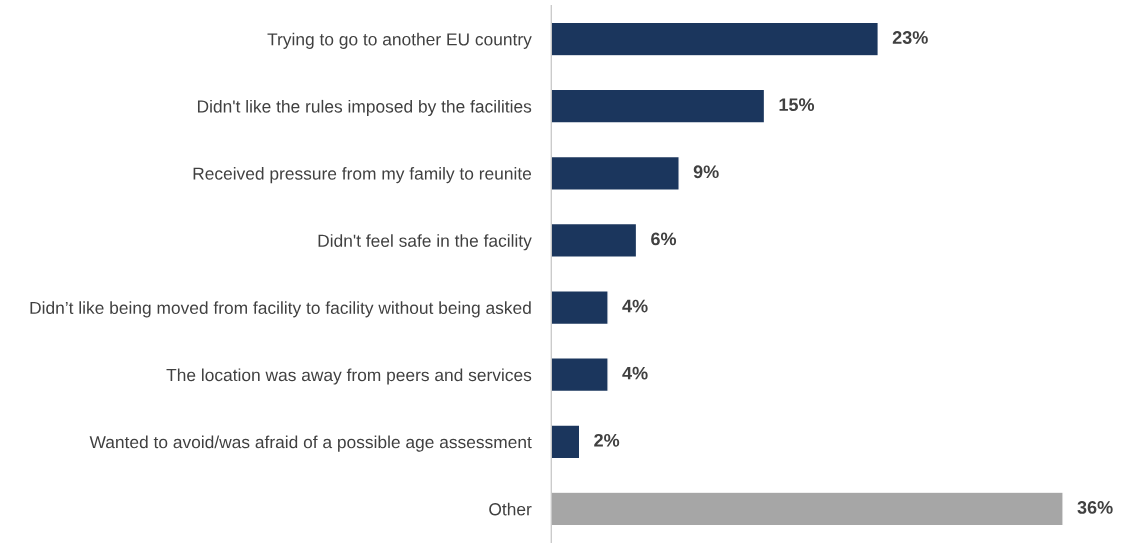 The image size is (1125, 548). I want to click on y-tick-label: Didn't feel safe in the facility, so click(425, 242).